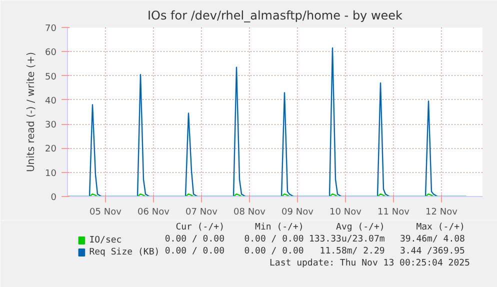  What do you see at coordinates (105, 241) in the screenshot?
I see `legend-label: IO/sec` at bounding box center [105, 241].